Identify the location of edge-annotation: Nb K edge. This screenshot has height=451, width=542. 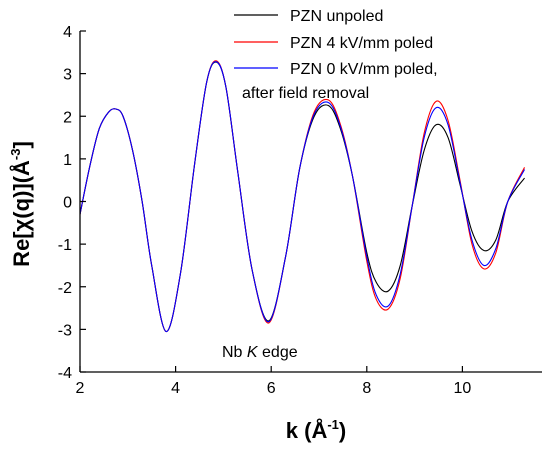
(260, 352).